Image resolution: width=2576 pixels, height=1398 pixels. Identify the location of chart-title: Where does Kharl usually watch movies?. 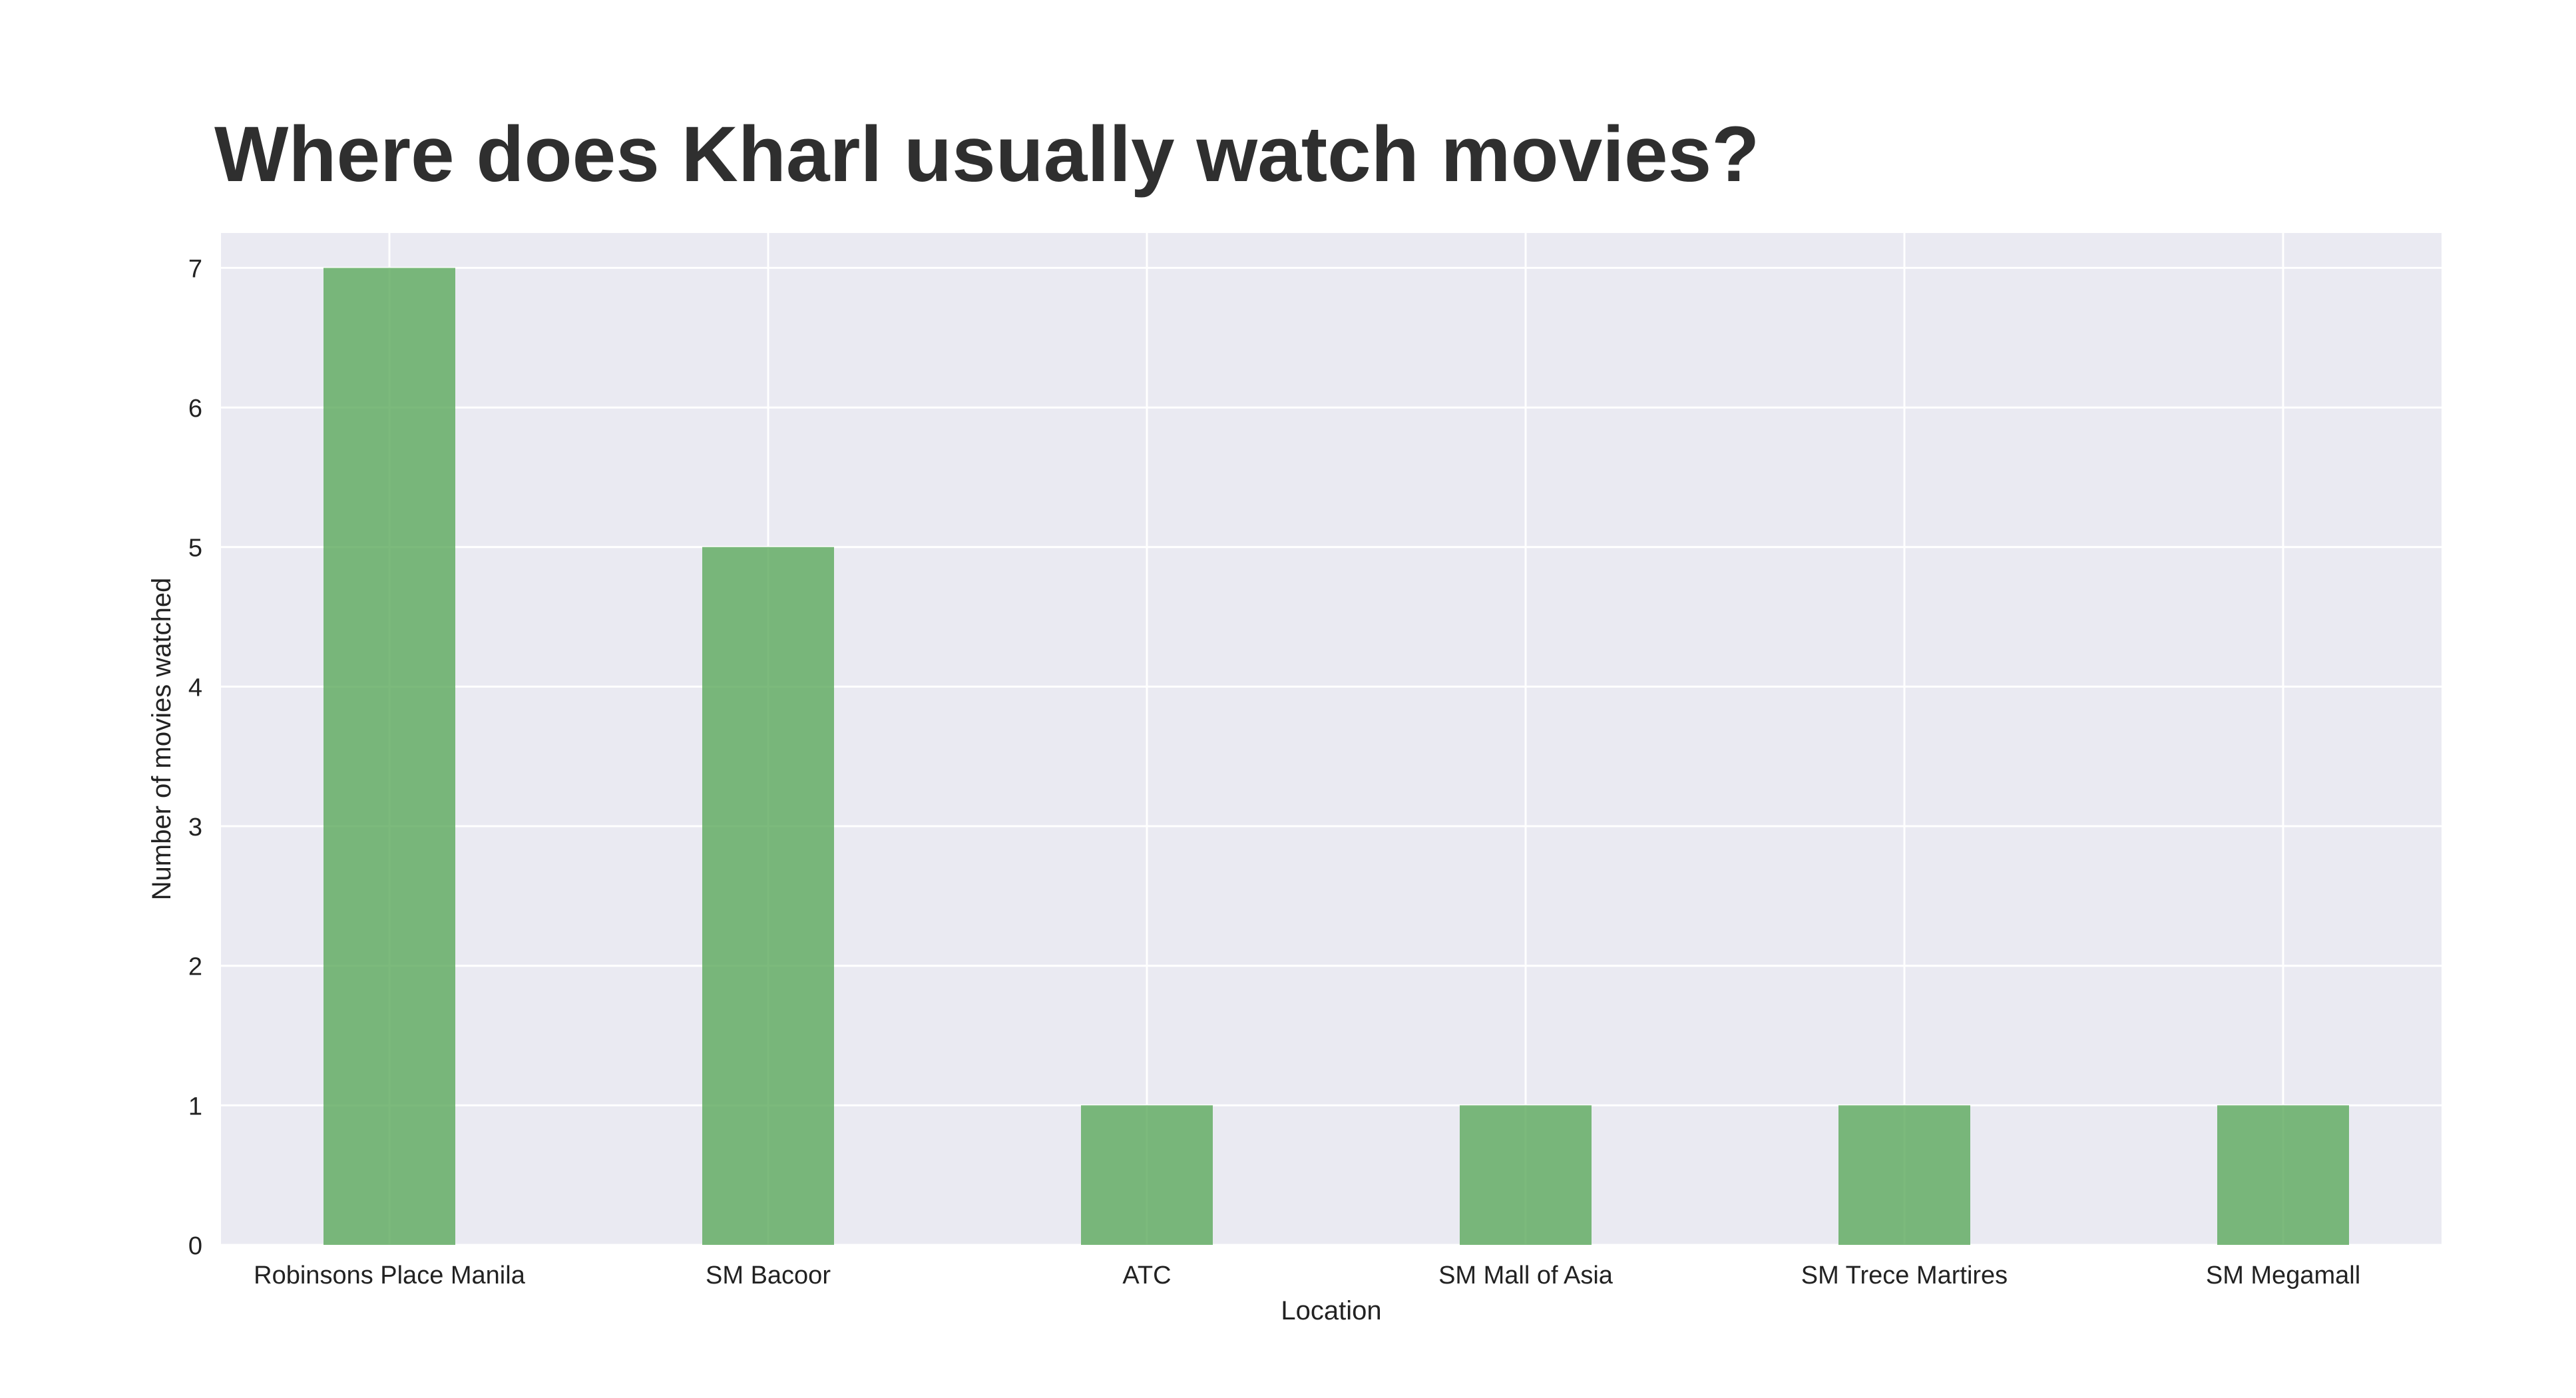
(986, 154).